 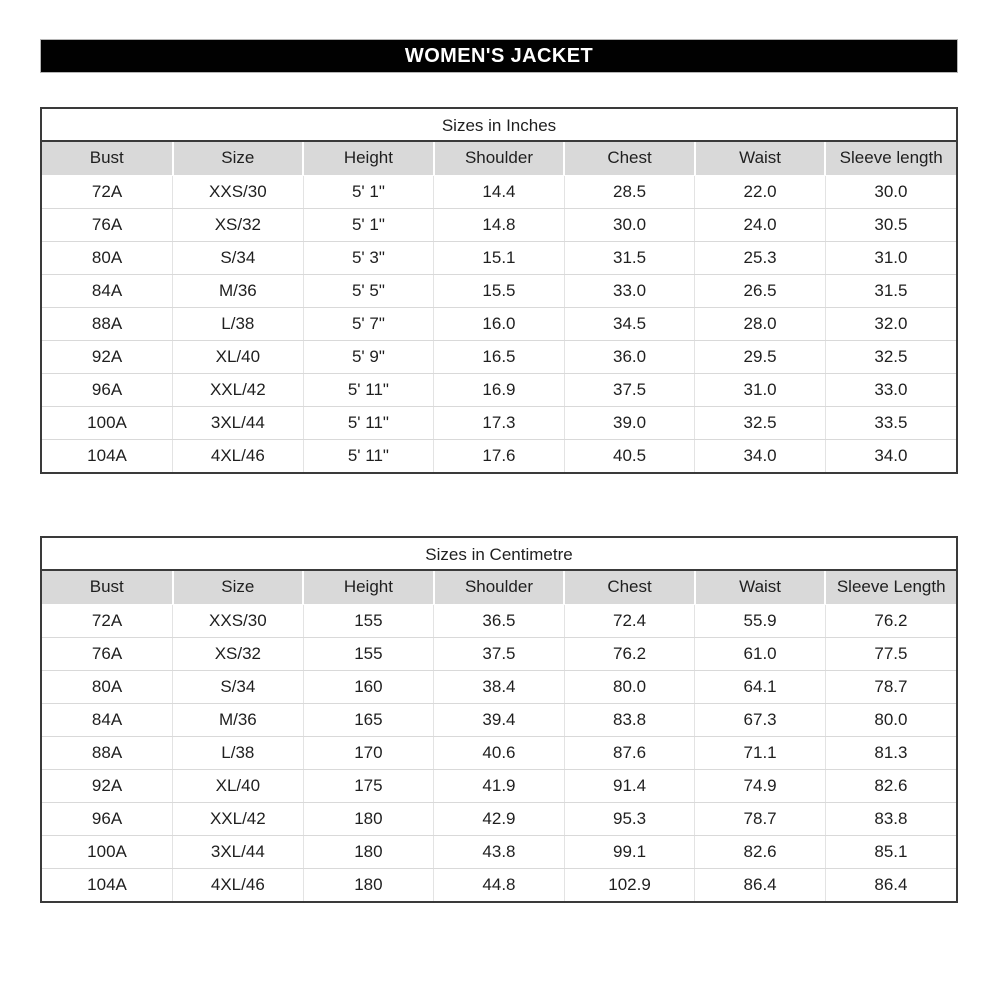 I want to click on table-row: 72A XXS/30 155 36.5 72.4 55.9 76.2, so click(x=499, y=621).